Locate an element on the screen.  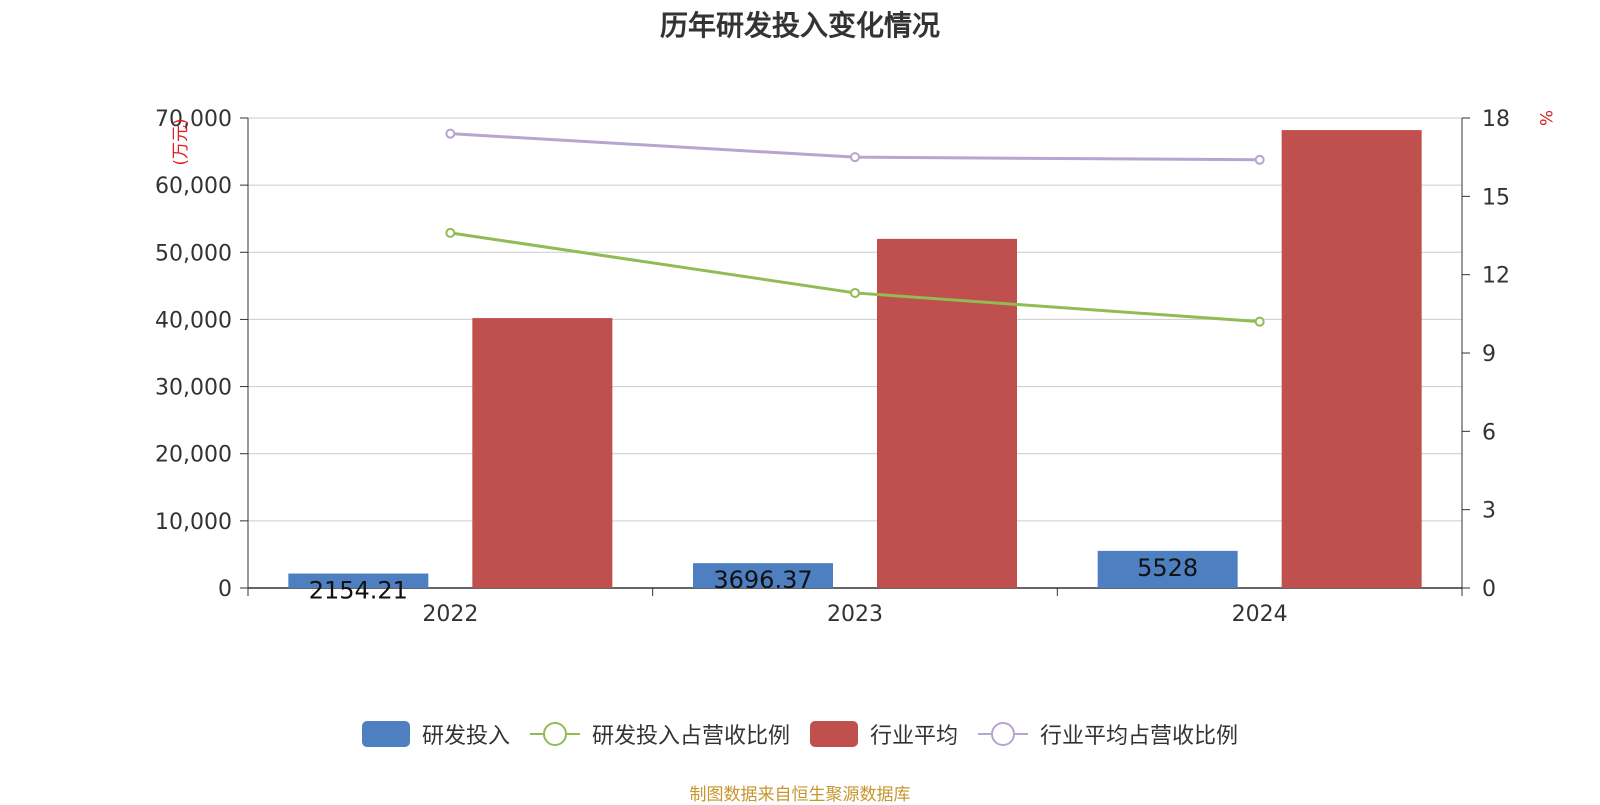
series-line is located at coordinates (855, 277).